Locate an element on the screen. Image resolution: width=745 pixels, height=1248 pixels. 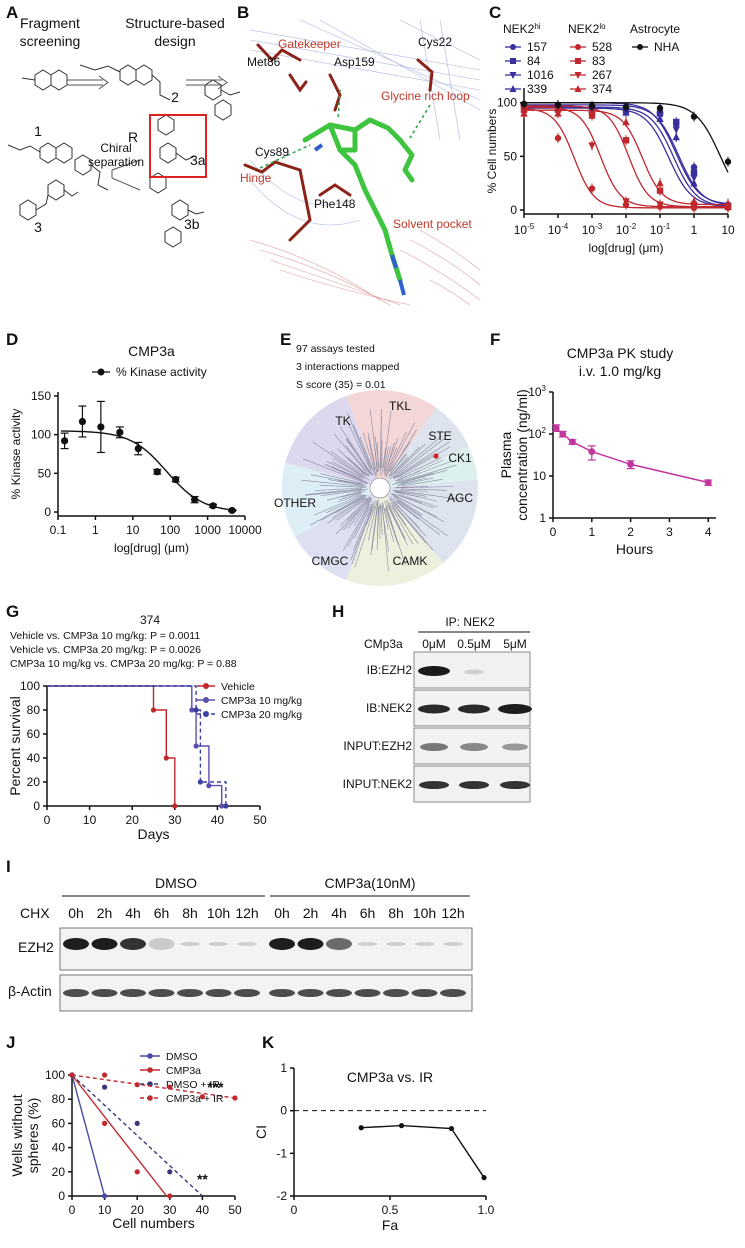
y-tick-label: 20 is located at coordinates (34, 782).